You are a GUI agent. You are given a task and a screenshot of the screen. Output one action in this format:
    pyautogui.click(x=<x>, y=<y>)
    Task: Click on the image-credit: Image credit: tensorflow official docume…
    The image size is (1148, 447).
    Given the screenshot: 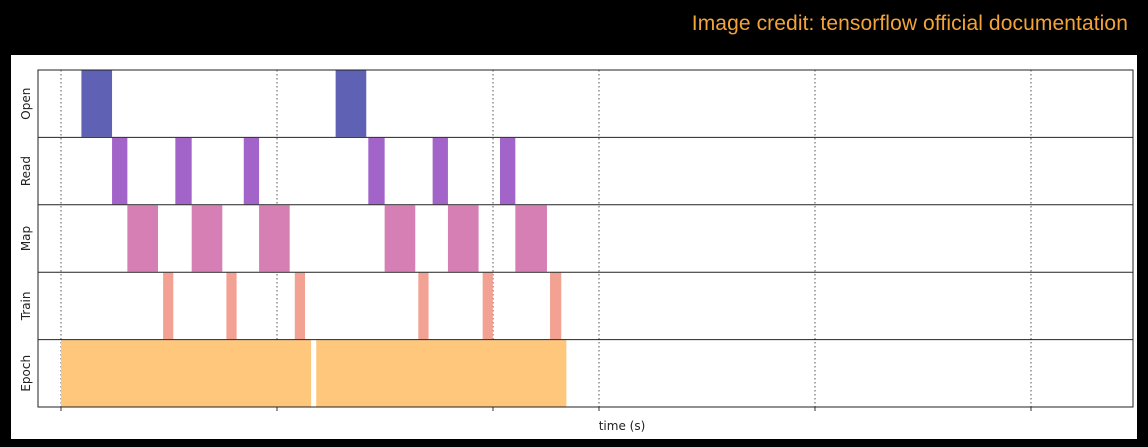 What is the action you would take?
    pyautogui.click(x=909, y=23)
    